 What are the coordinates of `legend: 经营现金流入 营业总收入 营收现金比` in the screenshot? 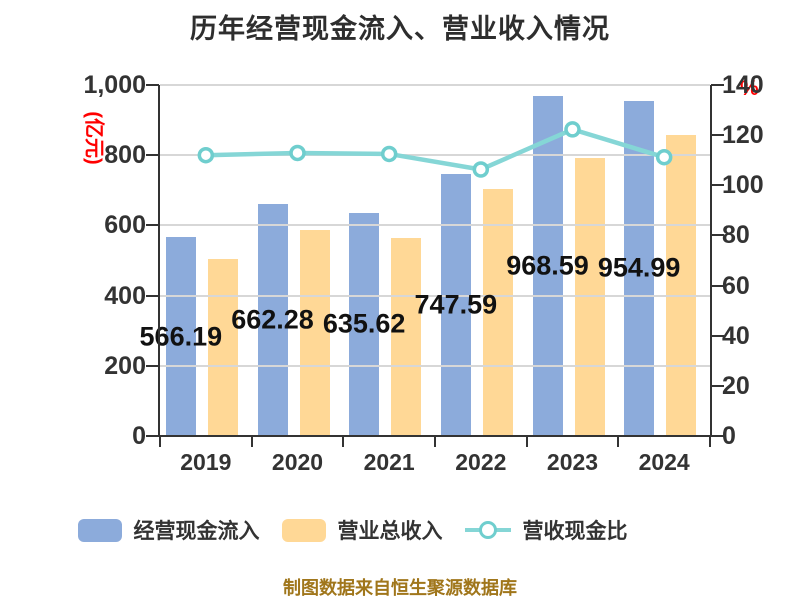 It's located at (400, 530).